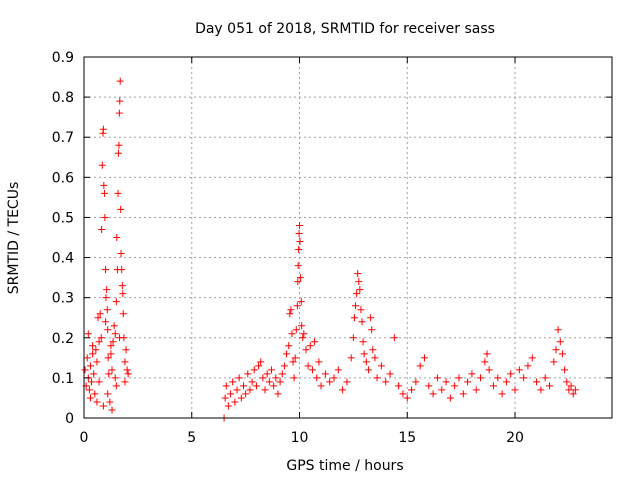 This screenshot has height=480, width=640. Describe the element at coordinates (515, 438) in the screenshot. I see `x-tick-label: 20` at that location.